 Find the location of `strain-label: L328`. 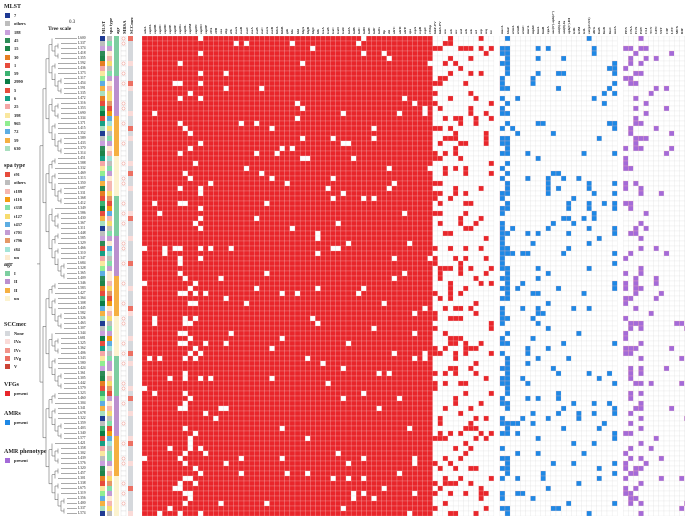

strain-label: L328 is located at coordinates (82, 268).